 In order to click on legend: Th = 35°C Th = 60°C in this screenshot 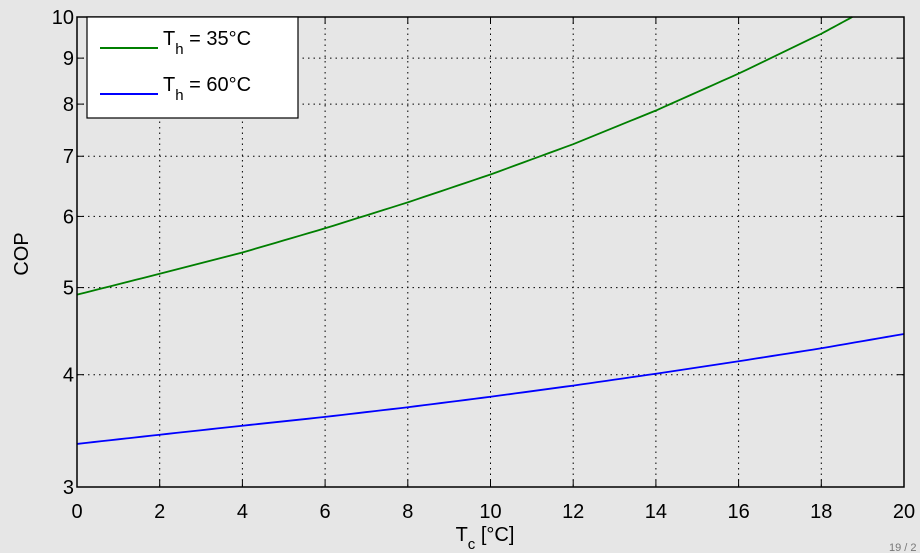, I will do `click(192, 67)`.